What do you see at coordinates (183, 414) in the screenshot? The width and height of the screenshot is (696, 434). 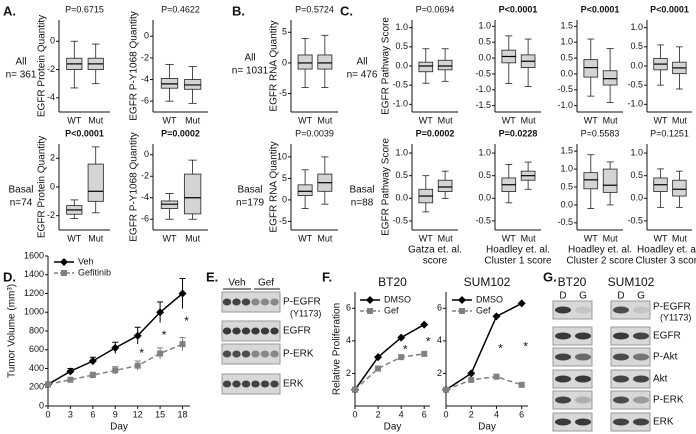 I see `x-tick-label: 18` at bounding box center [183, 414].